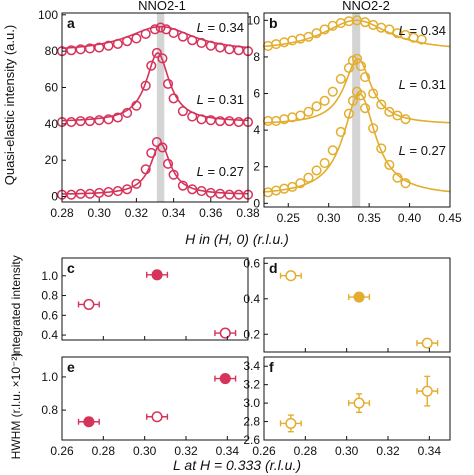 This screenshot has width=474, height=475. What do you see at coordinates (254, 20) in the screenshot?
I see `y-tick-label: 10` at bounding box center [254, 20].